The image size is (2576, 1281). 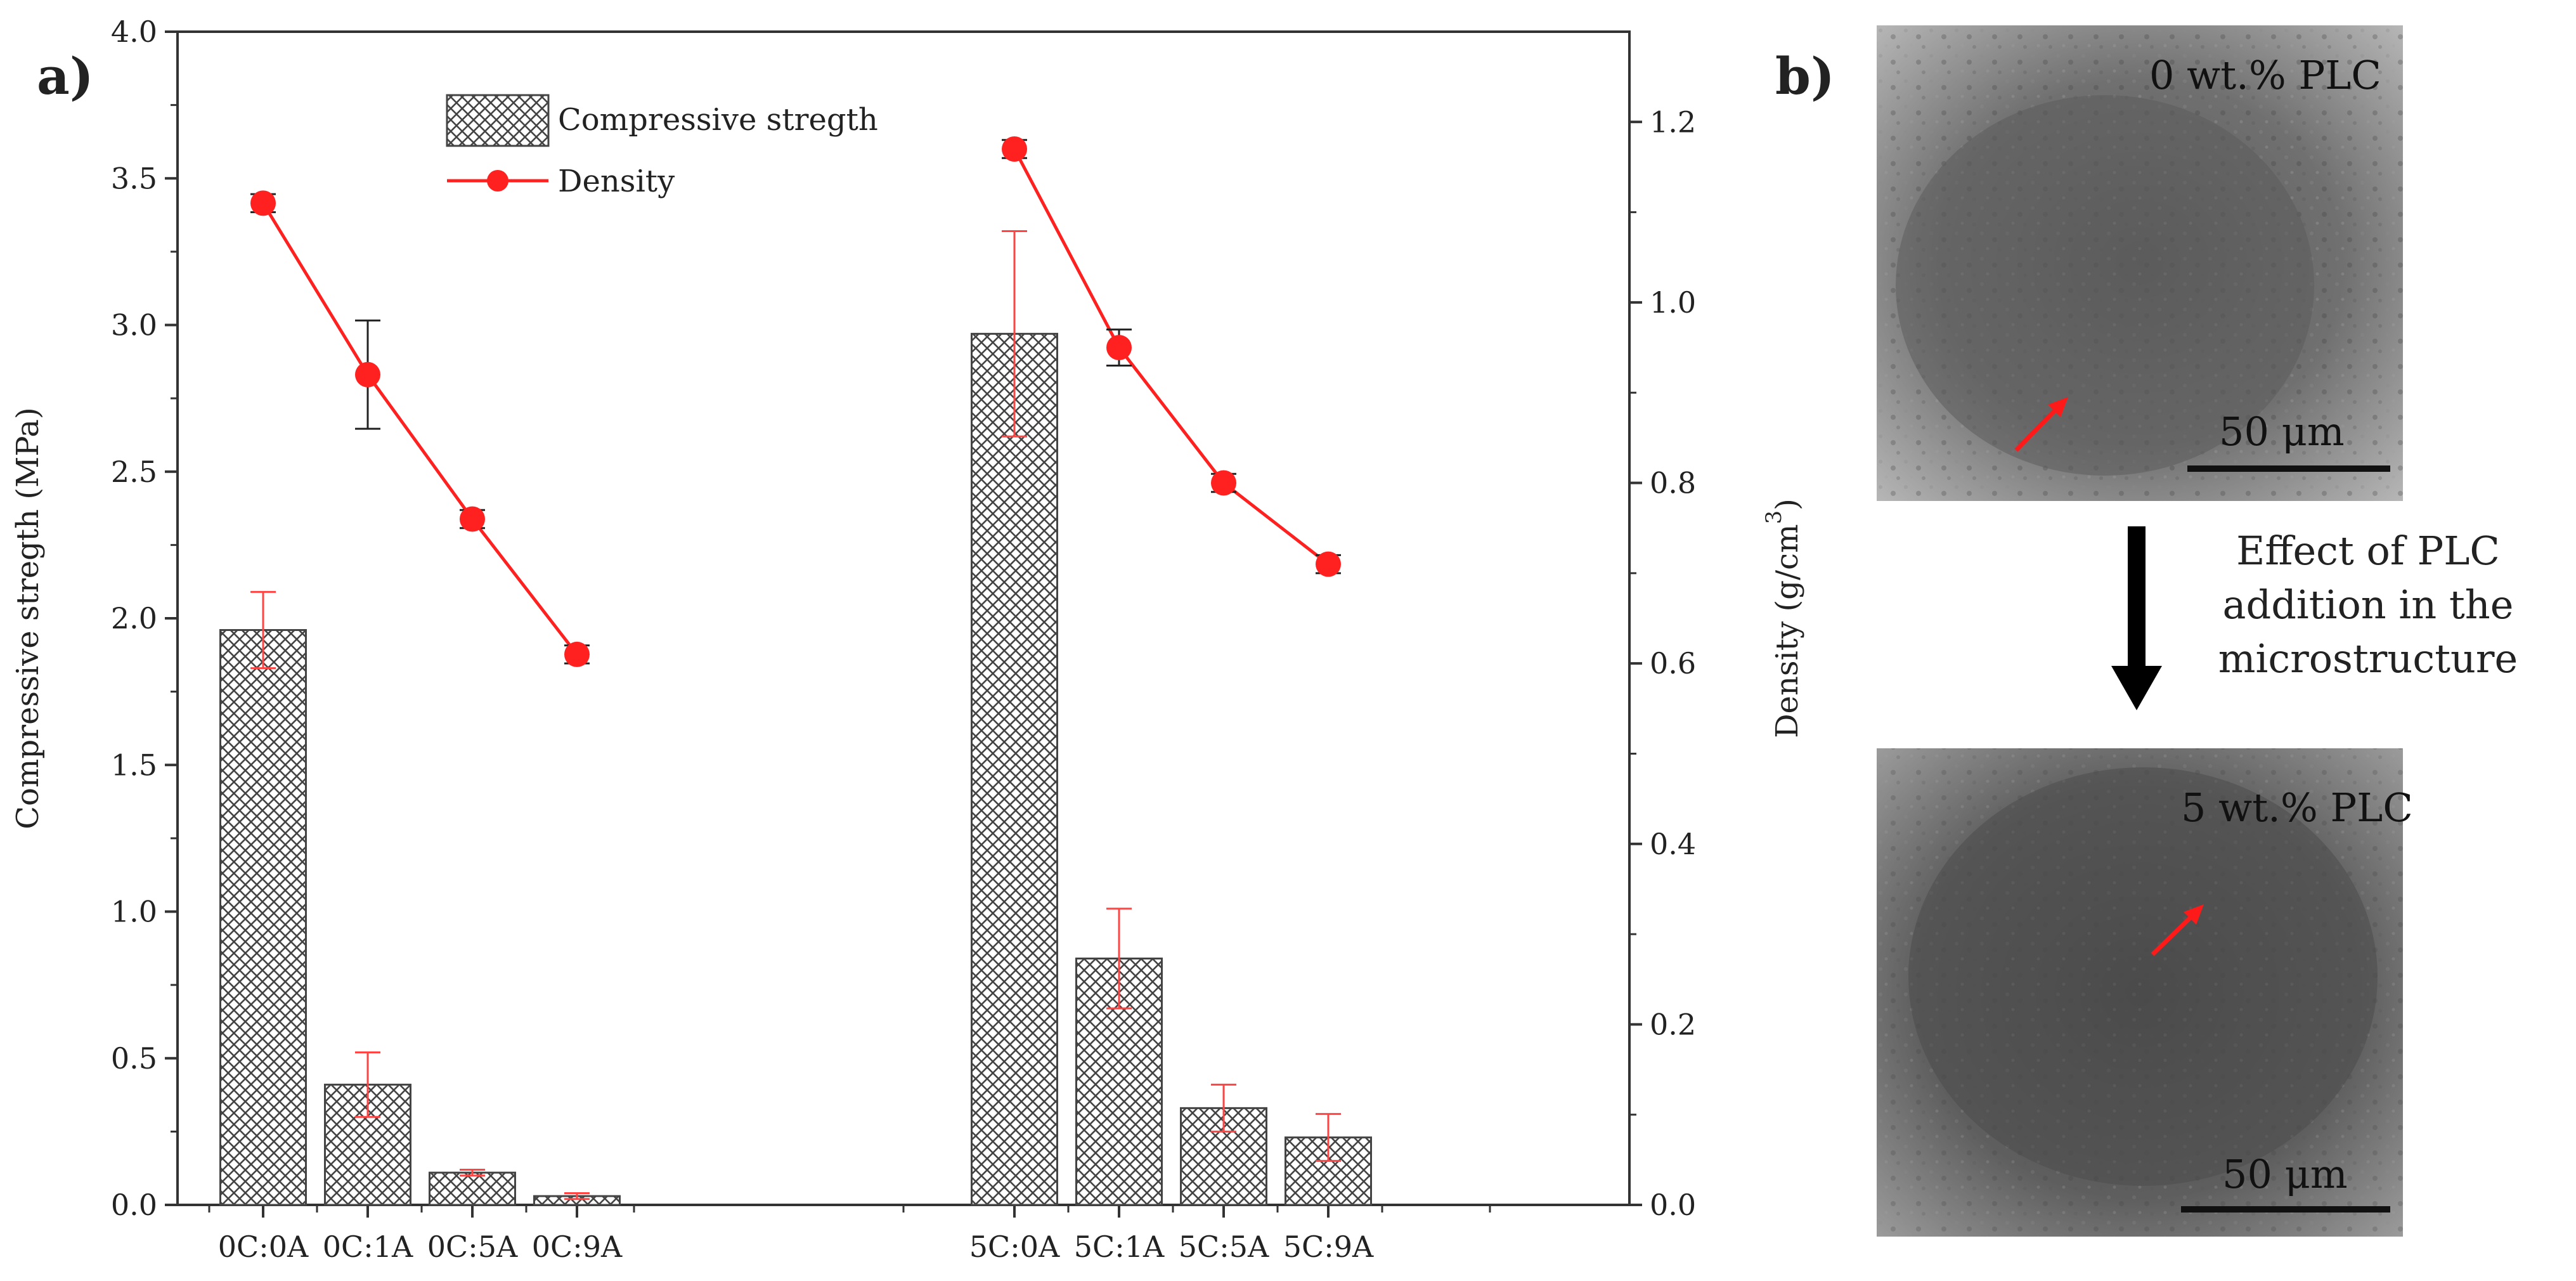 What do you see at coordinates (263, 1247) in the screenshot?
I see `x-tick-label: 0C:0A` at bounding box center [263, 1247].